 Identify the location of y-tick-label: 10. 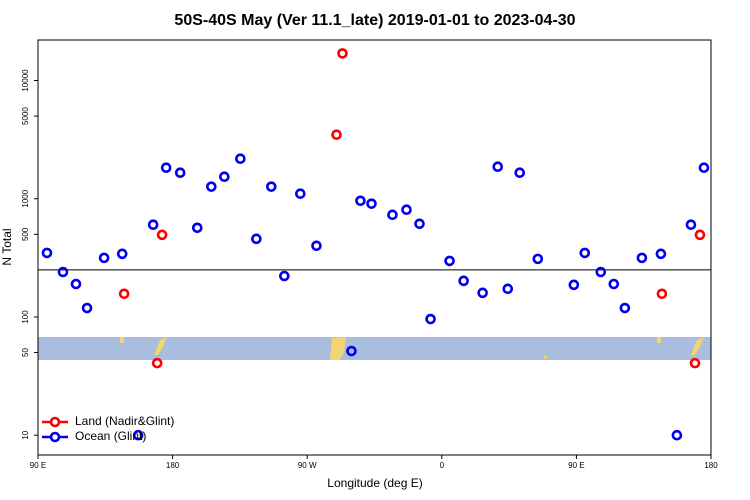
(25, 434).